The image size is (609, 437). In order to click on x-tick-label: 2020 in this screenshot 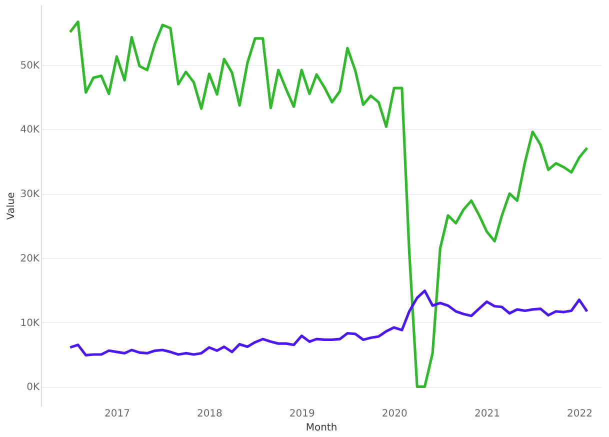, I will do `click(395, 414)`.